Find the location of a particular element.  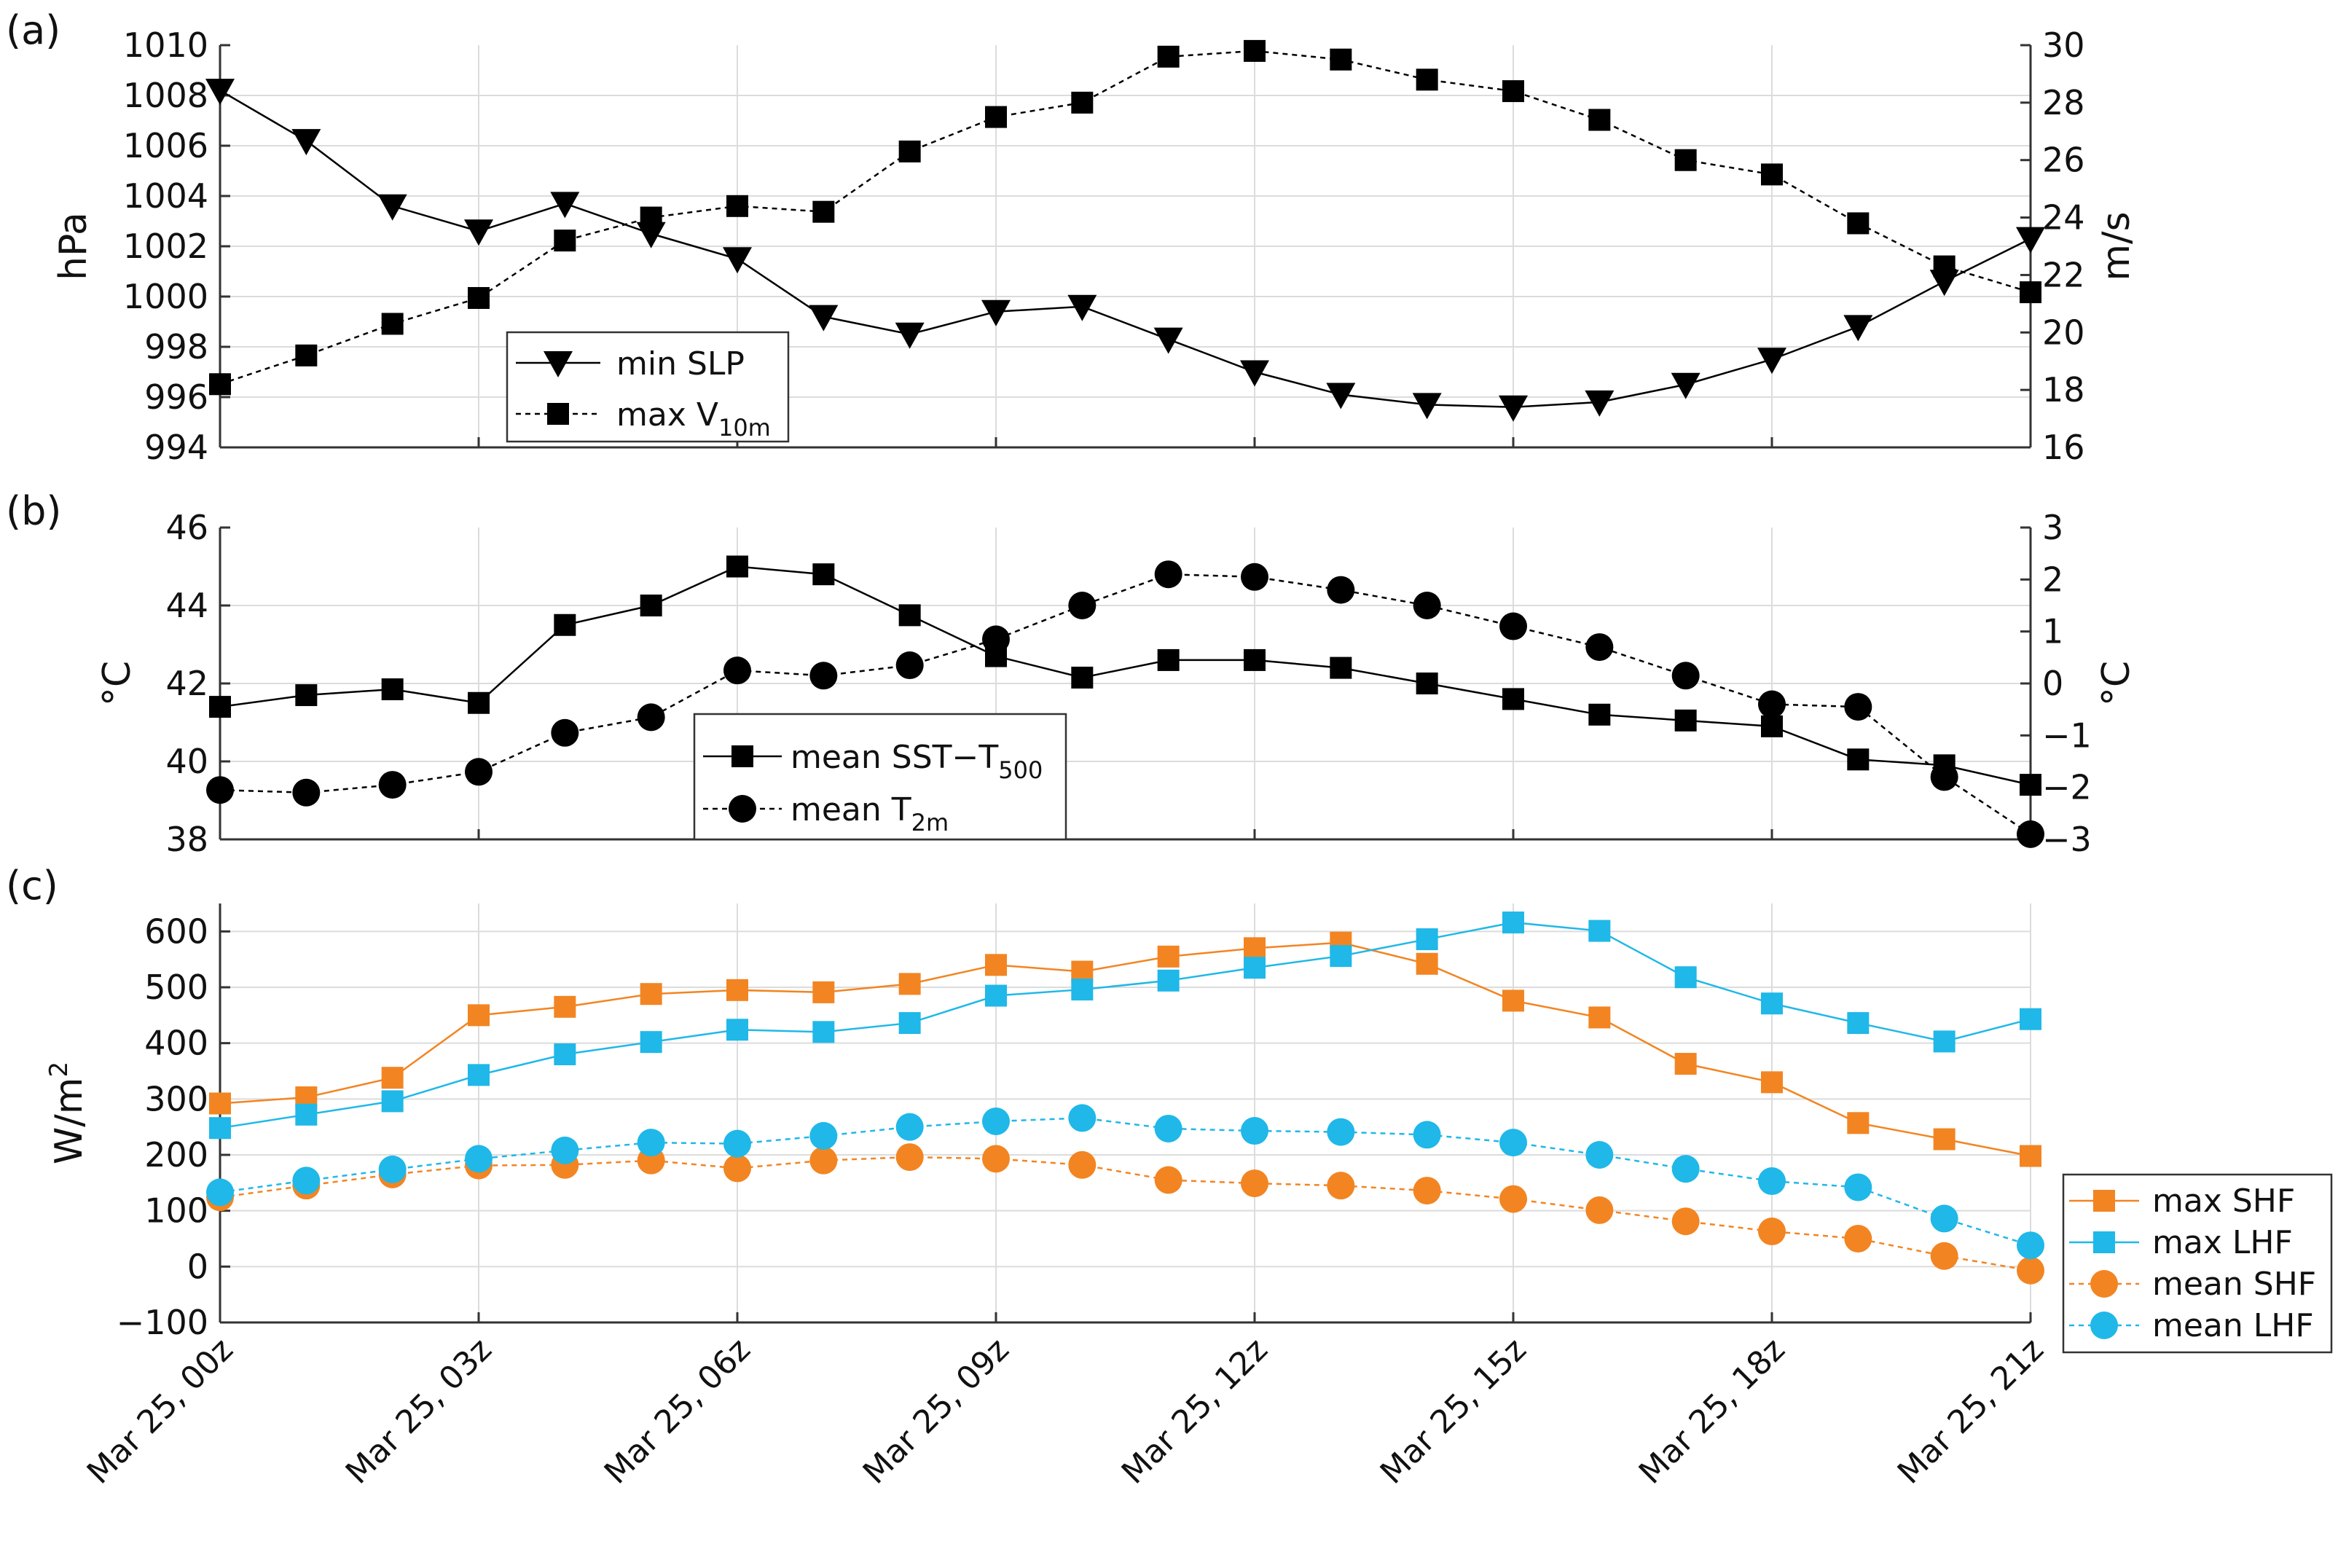

legend-label-sub: 2m is located at coordinates (930, 822).